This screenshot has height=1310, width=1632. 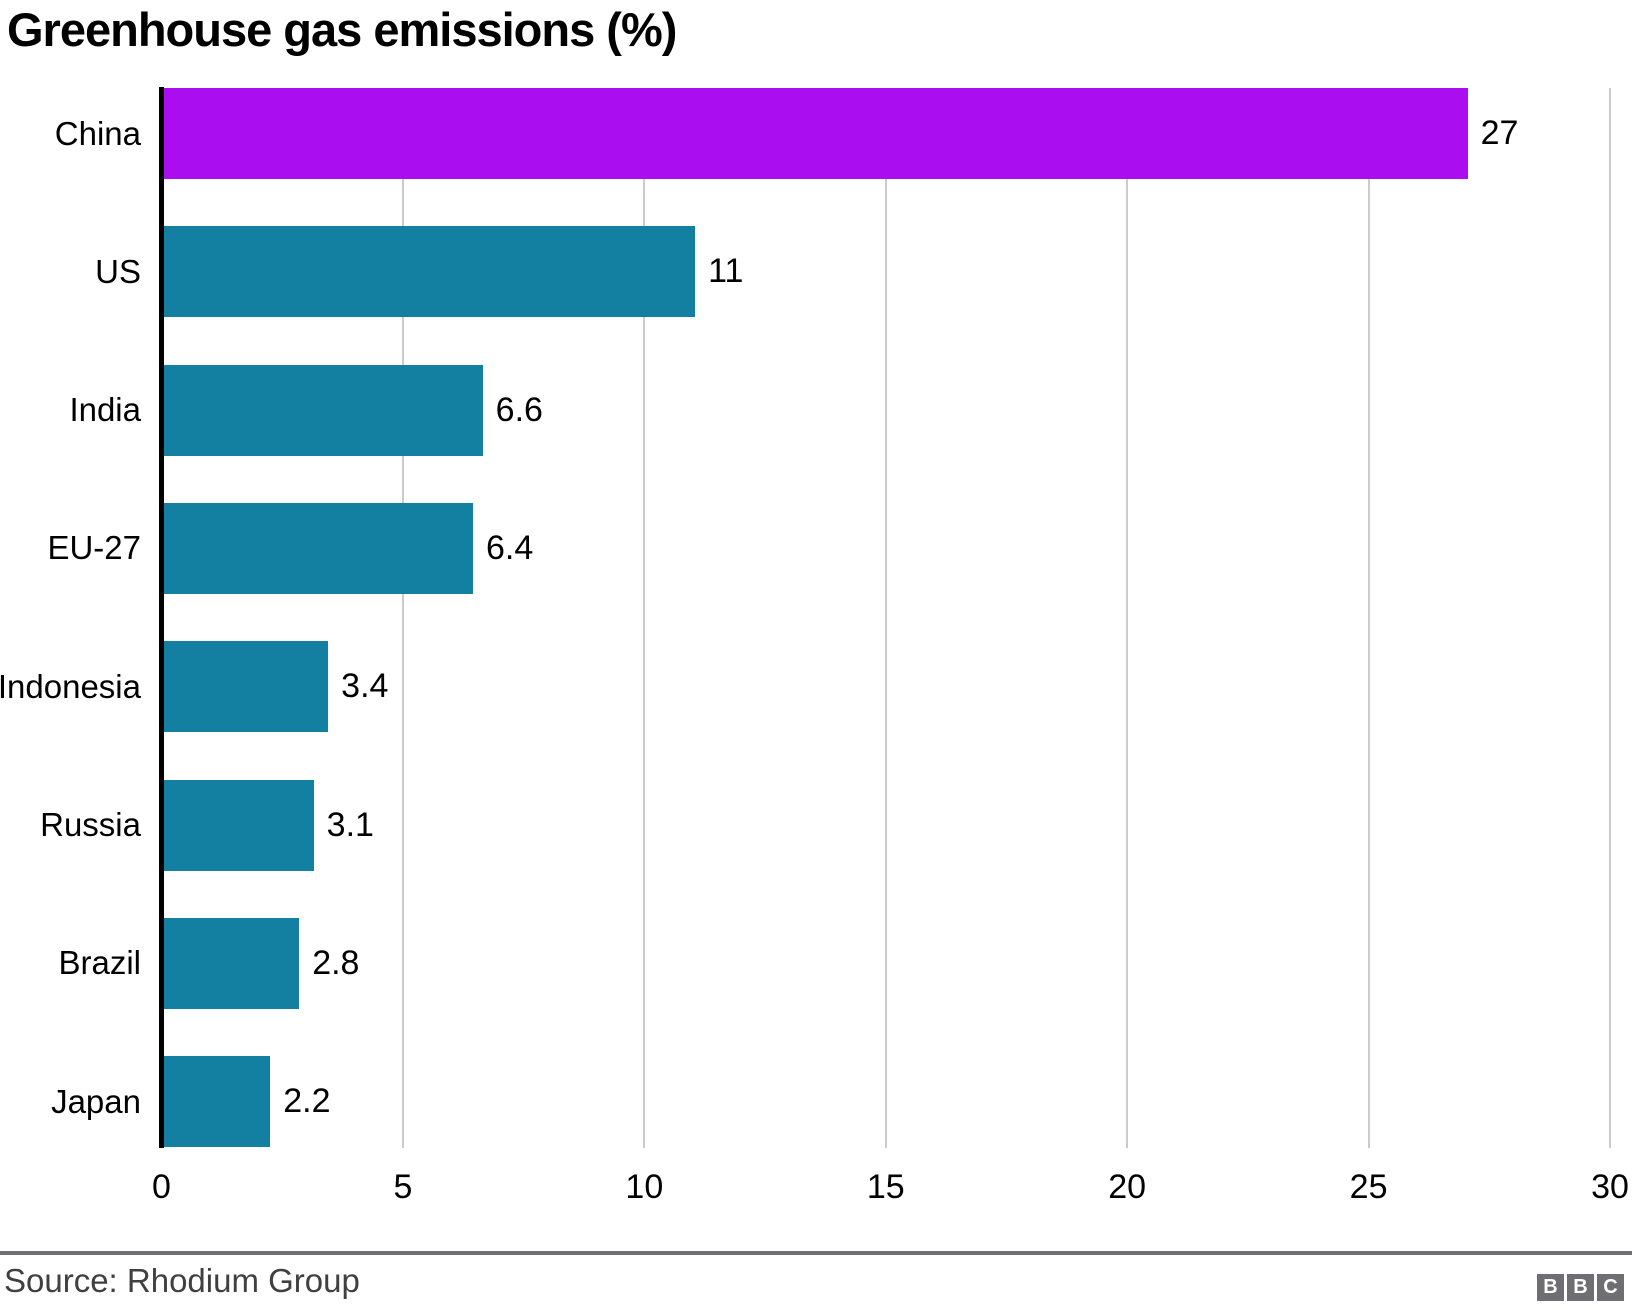 What do you see at coordinates (90, 824) in the screenshot?
I see `category-label: Russia` at bounding box center [90, 824].